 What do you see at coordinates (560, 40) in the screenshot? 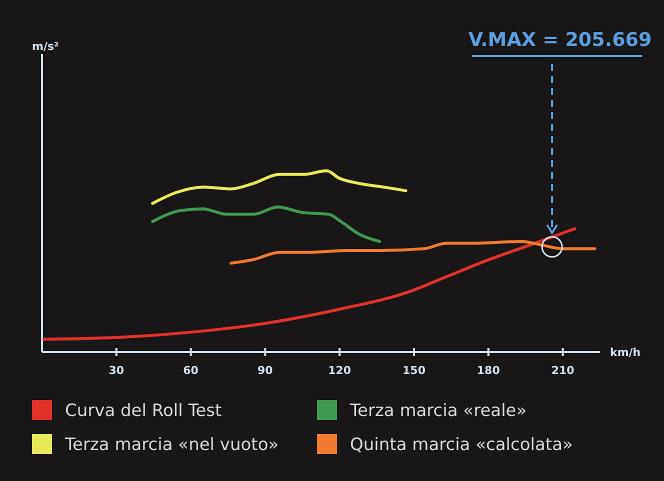
I see `ref-line-label: V.MAX = 205.669` at bounding box center [560, 40].